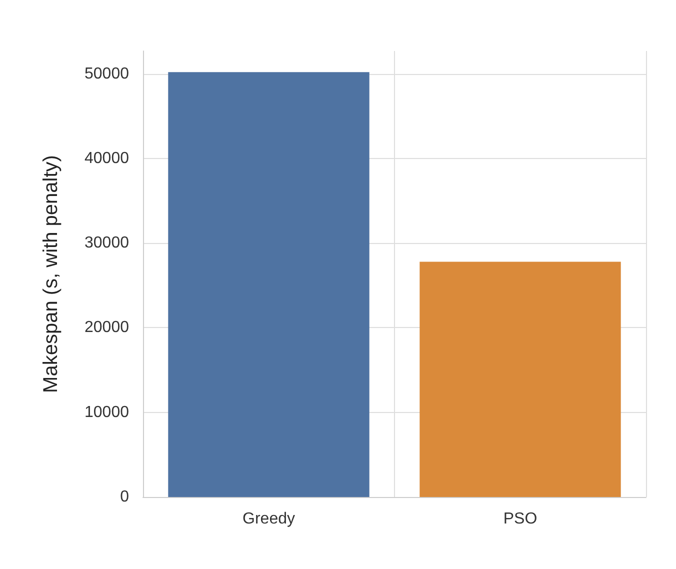  Describe the element at coordinates (520, 519) in the screenshot. I see `x-tick-label: PSO` at that location.